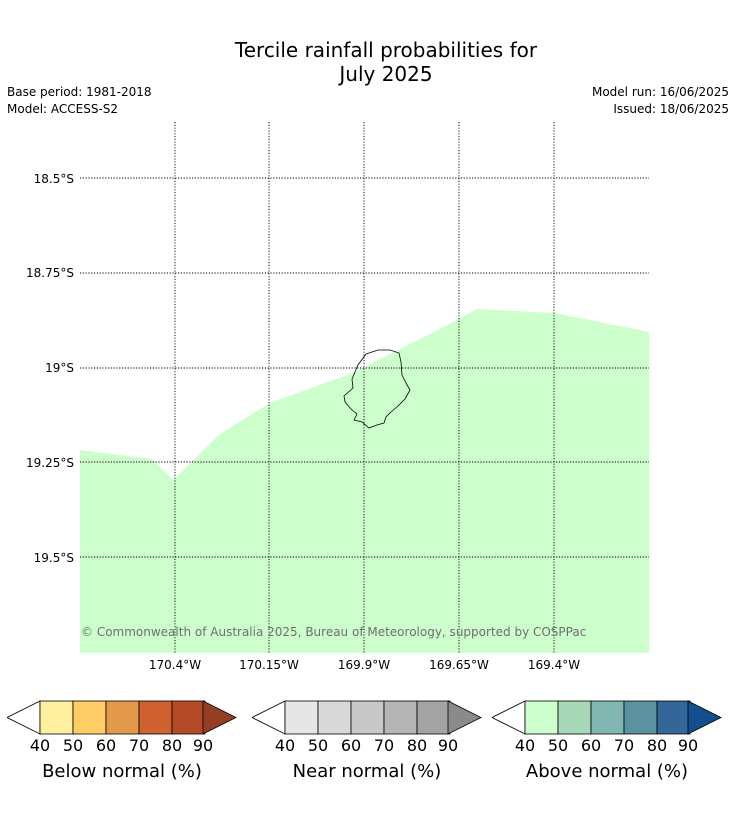  Describe the element at coordinates (79, 92) in the screenshot. I see `base-period: Base period: 1981-2018` at that location.